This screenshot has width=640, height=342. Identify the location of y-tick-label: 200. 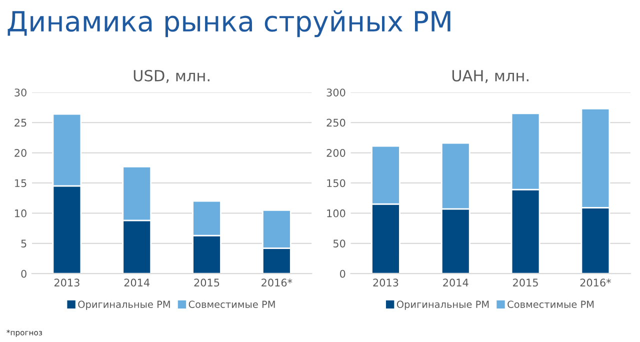
(336, 152).